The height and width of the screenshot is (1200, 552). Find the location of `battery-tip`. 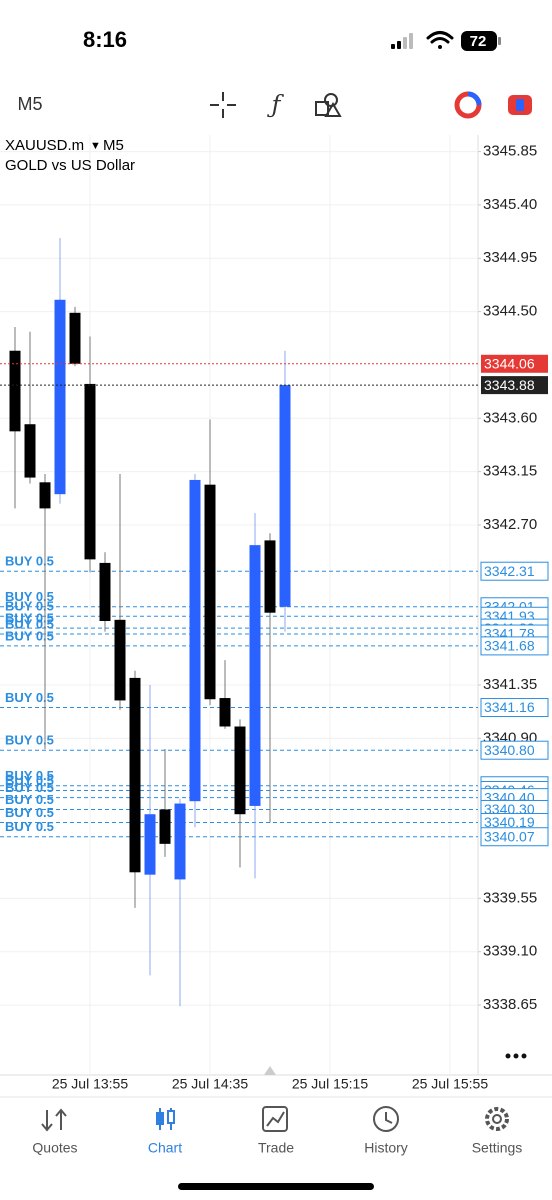

battery-tip is located at coordinates (499, 41).